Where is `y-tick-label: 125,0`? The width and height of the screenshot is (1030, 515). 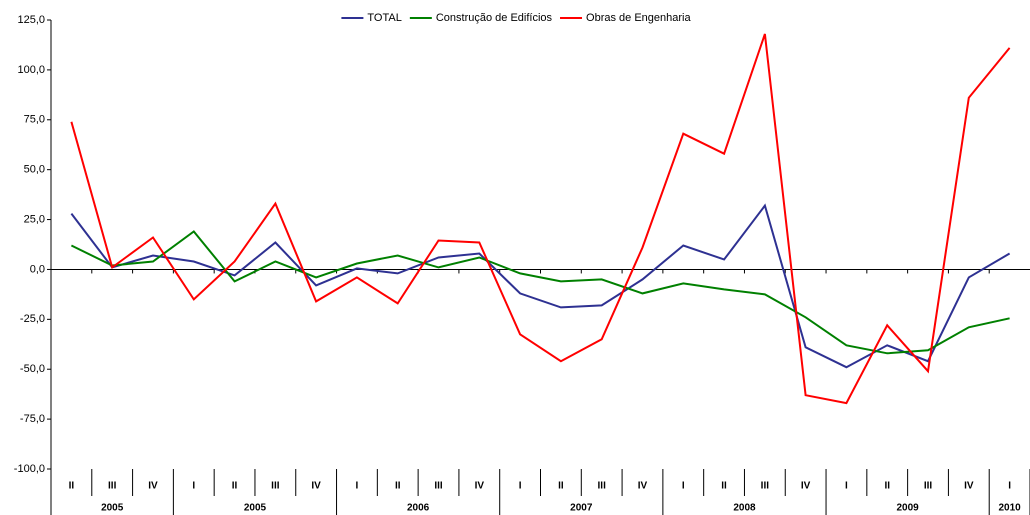
y-tick-label: 125,0 is located at coordinates (31, 20).